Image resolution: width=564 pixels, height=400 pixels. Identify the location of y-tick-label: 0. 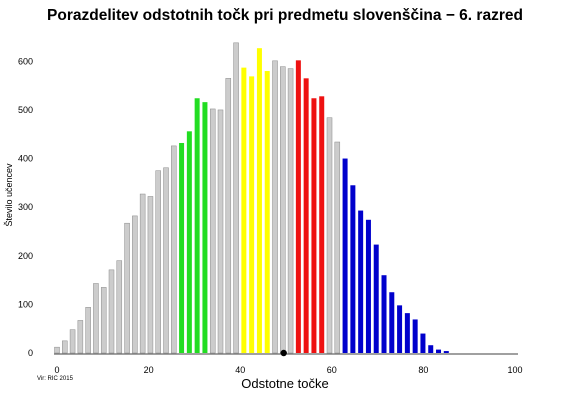
(30, 353).